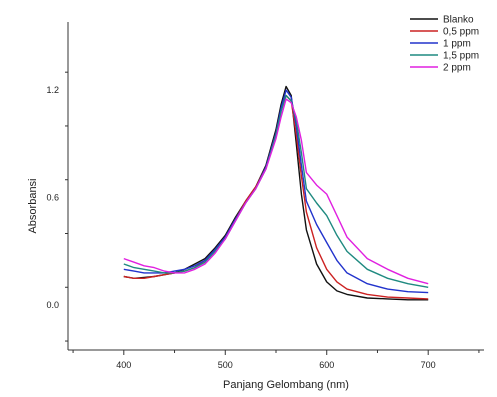 The image size is (497, 397). Describe the element at coordinates (52, 198) in the screenshot. I see `y-tick-label: 0.6` at that location.